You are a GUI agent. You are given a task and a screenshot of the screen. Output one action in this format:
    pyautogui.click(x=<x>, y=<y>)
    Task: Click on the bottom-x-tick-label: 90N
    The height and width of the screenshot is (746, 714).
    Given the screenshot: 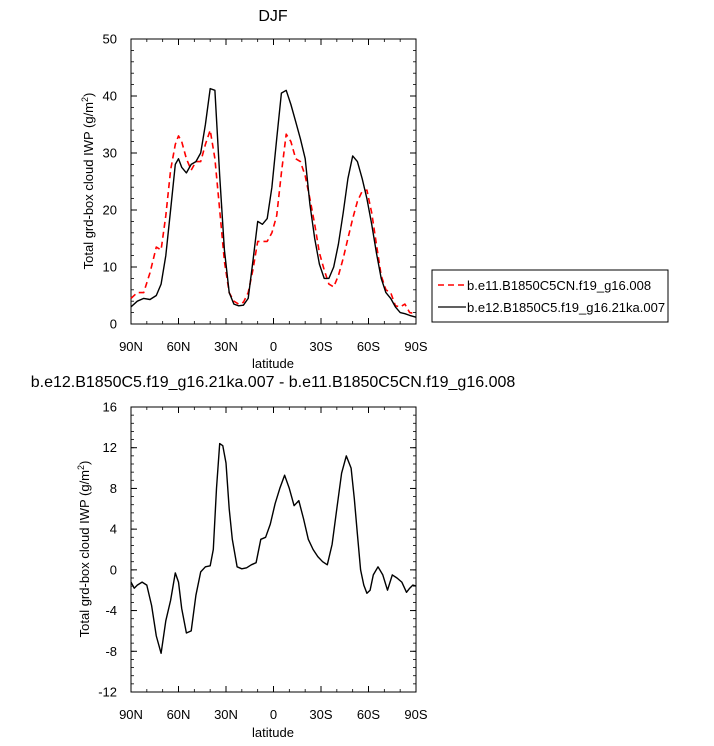 What is the action you would take?
    pyautogui.click(x=131, y=714)
    